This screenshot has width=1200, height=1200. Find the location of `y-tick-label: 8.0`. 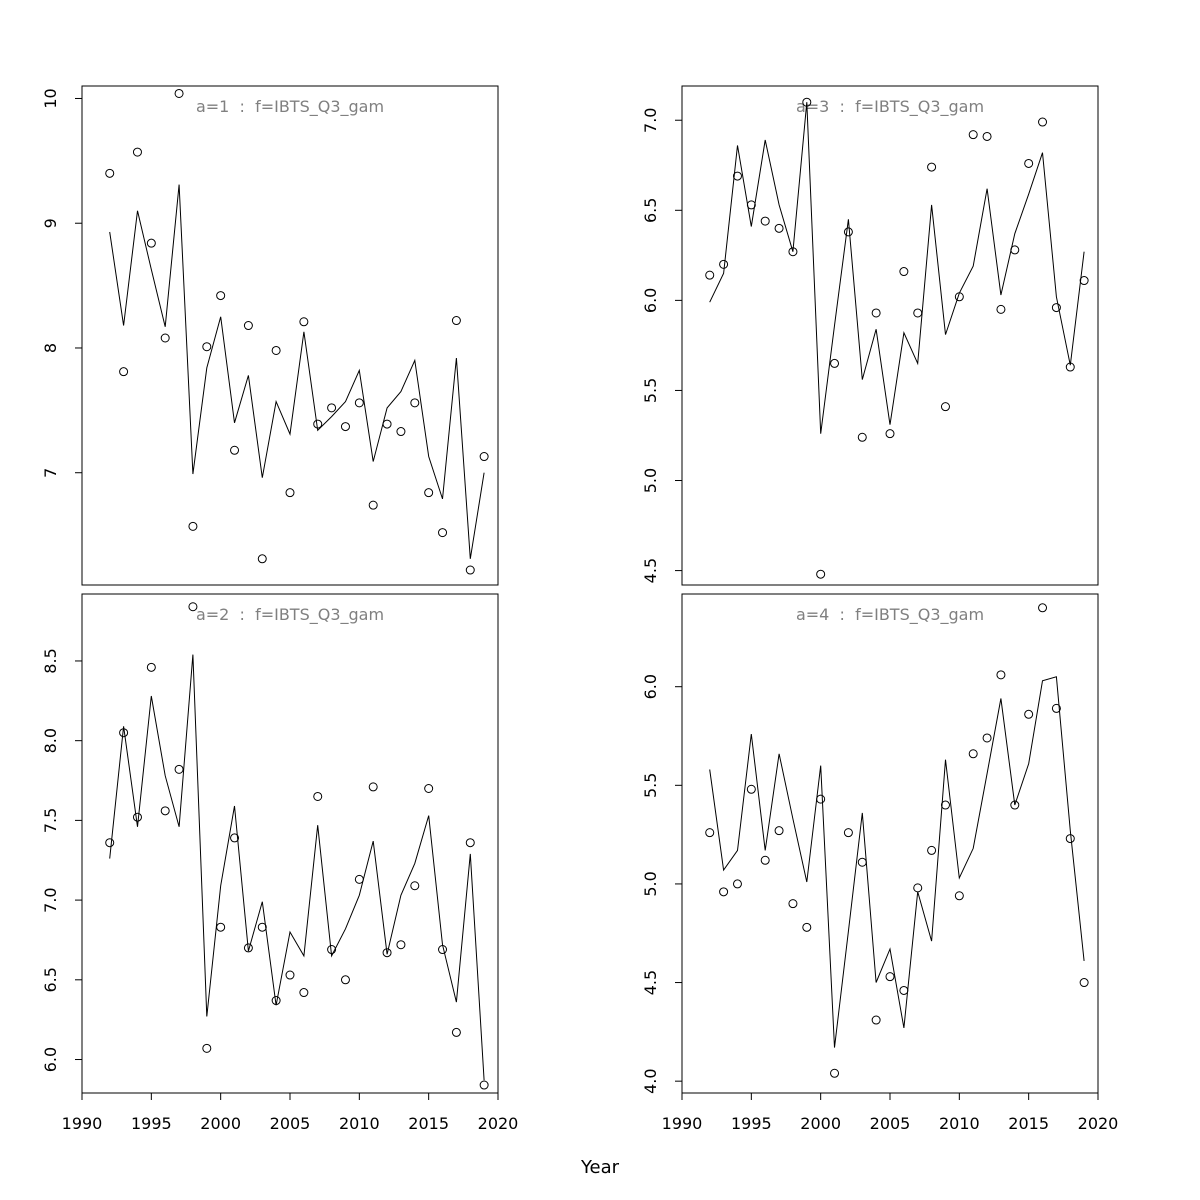

y-tick-label: 8.0 is located at coordinates (50, 740).